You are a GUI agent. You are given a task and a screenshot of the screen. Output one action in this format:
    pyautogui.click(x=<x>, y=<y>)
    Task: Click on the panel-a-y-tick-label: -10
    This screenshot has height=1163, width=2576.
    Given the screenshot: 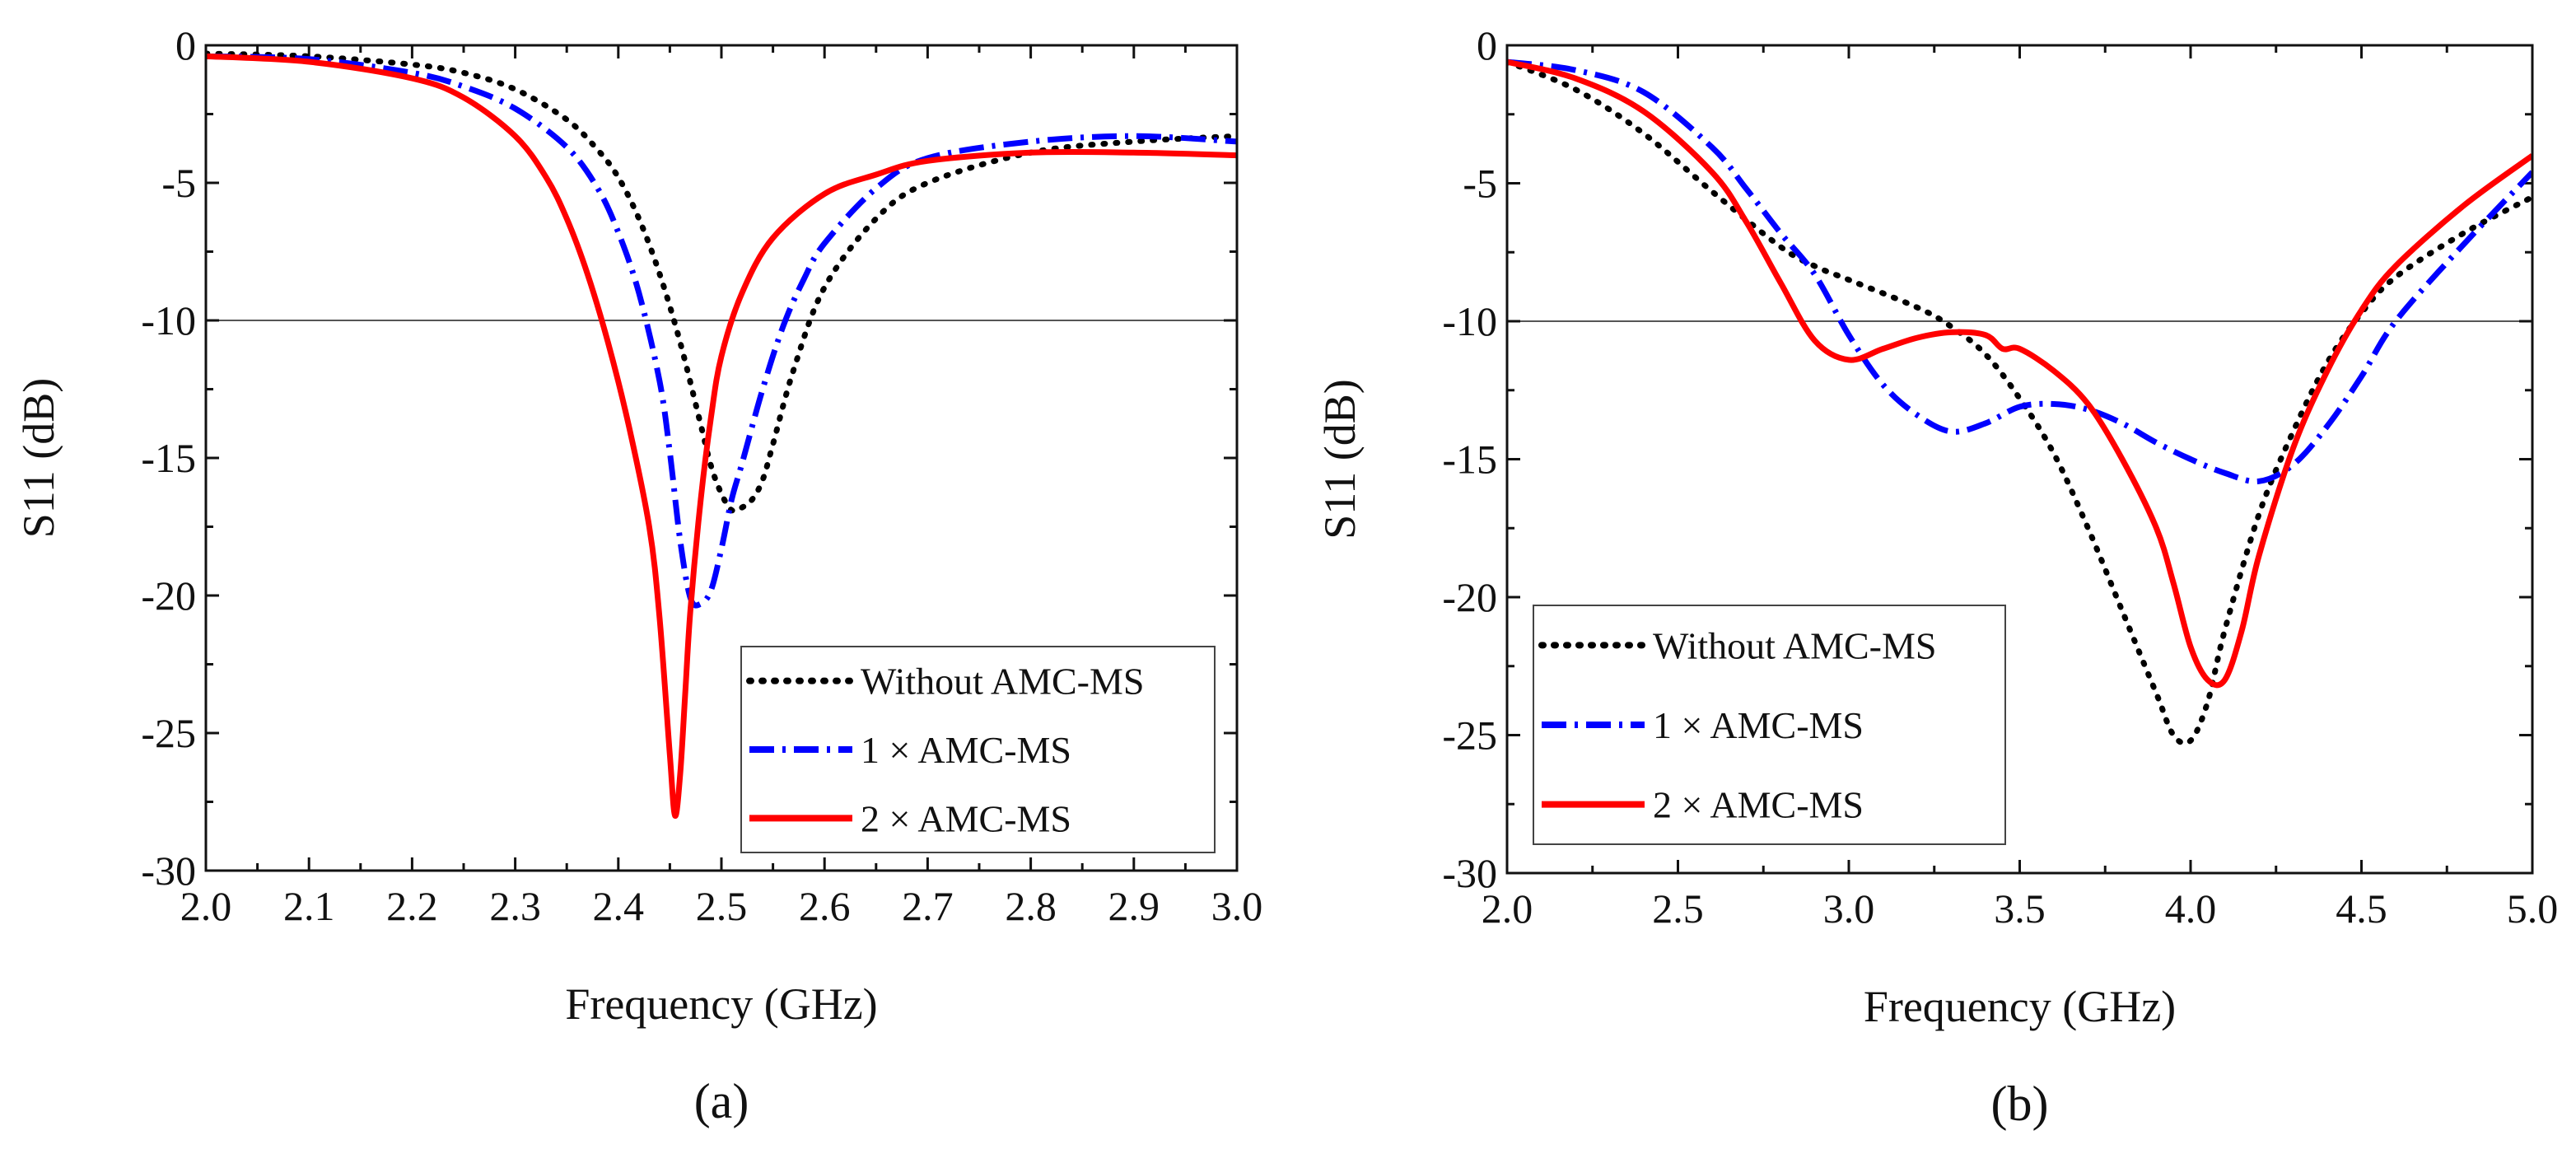 What is the action you would take?
    pyautogui.click(x=168, y=320)
    